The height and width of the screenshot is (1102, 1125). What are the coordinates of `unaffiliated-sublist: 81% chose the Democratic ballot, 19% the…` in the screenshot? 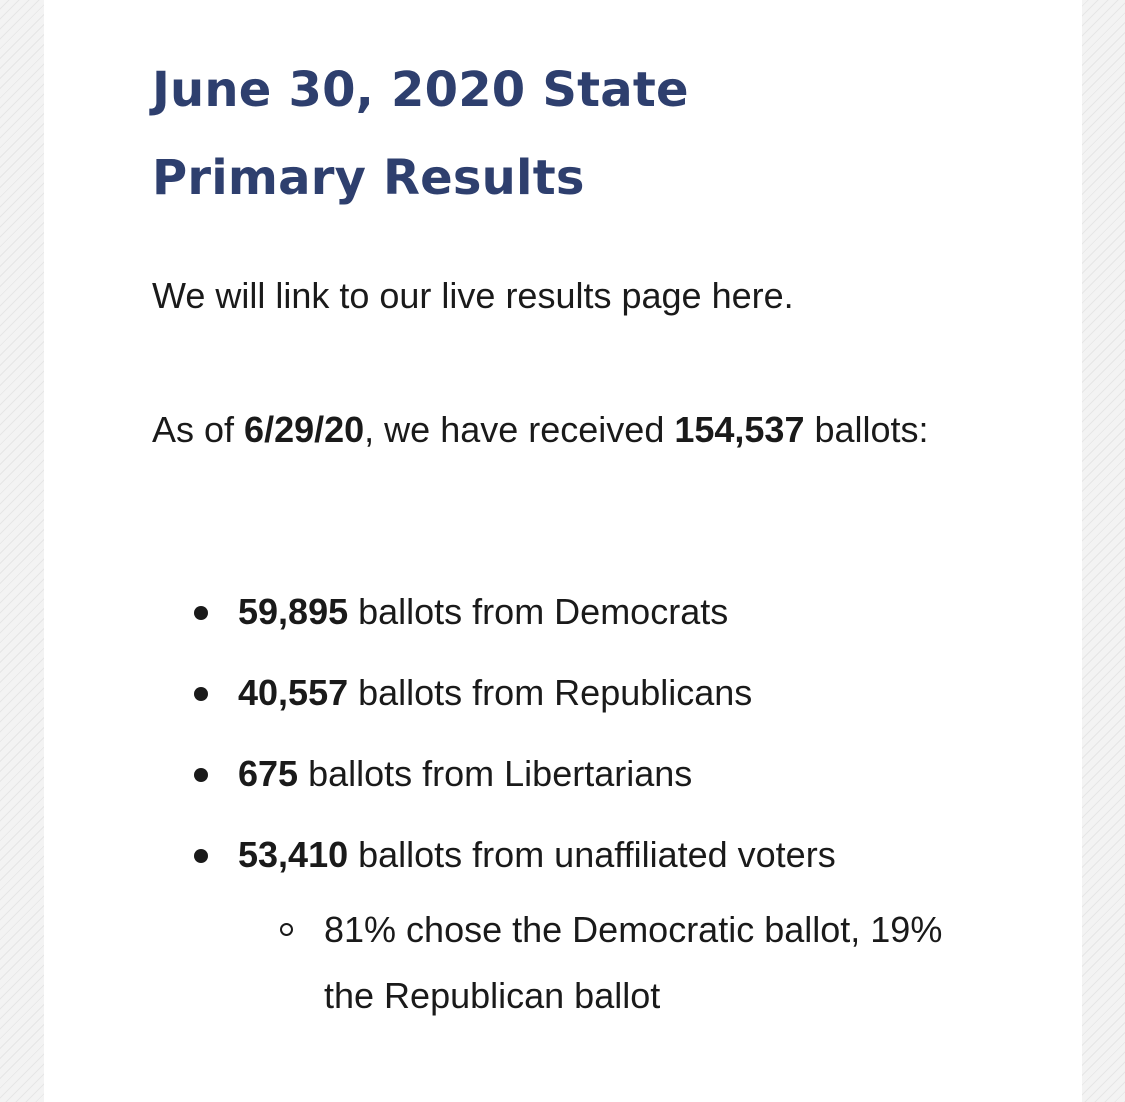 It's located at (601, 963).